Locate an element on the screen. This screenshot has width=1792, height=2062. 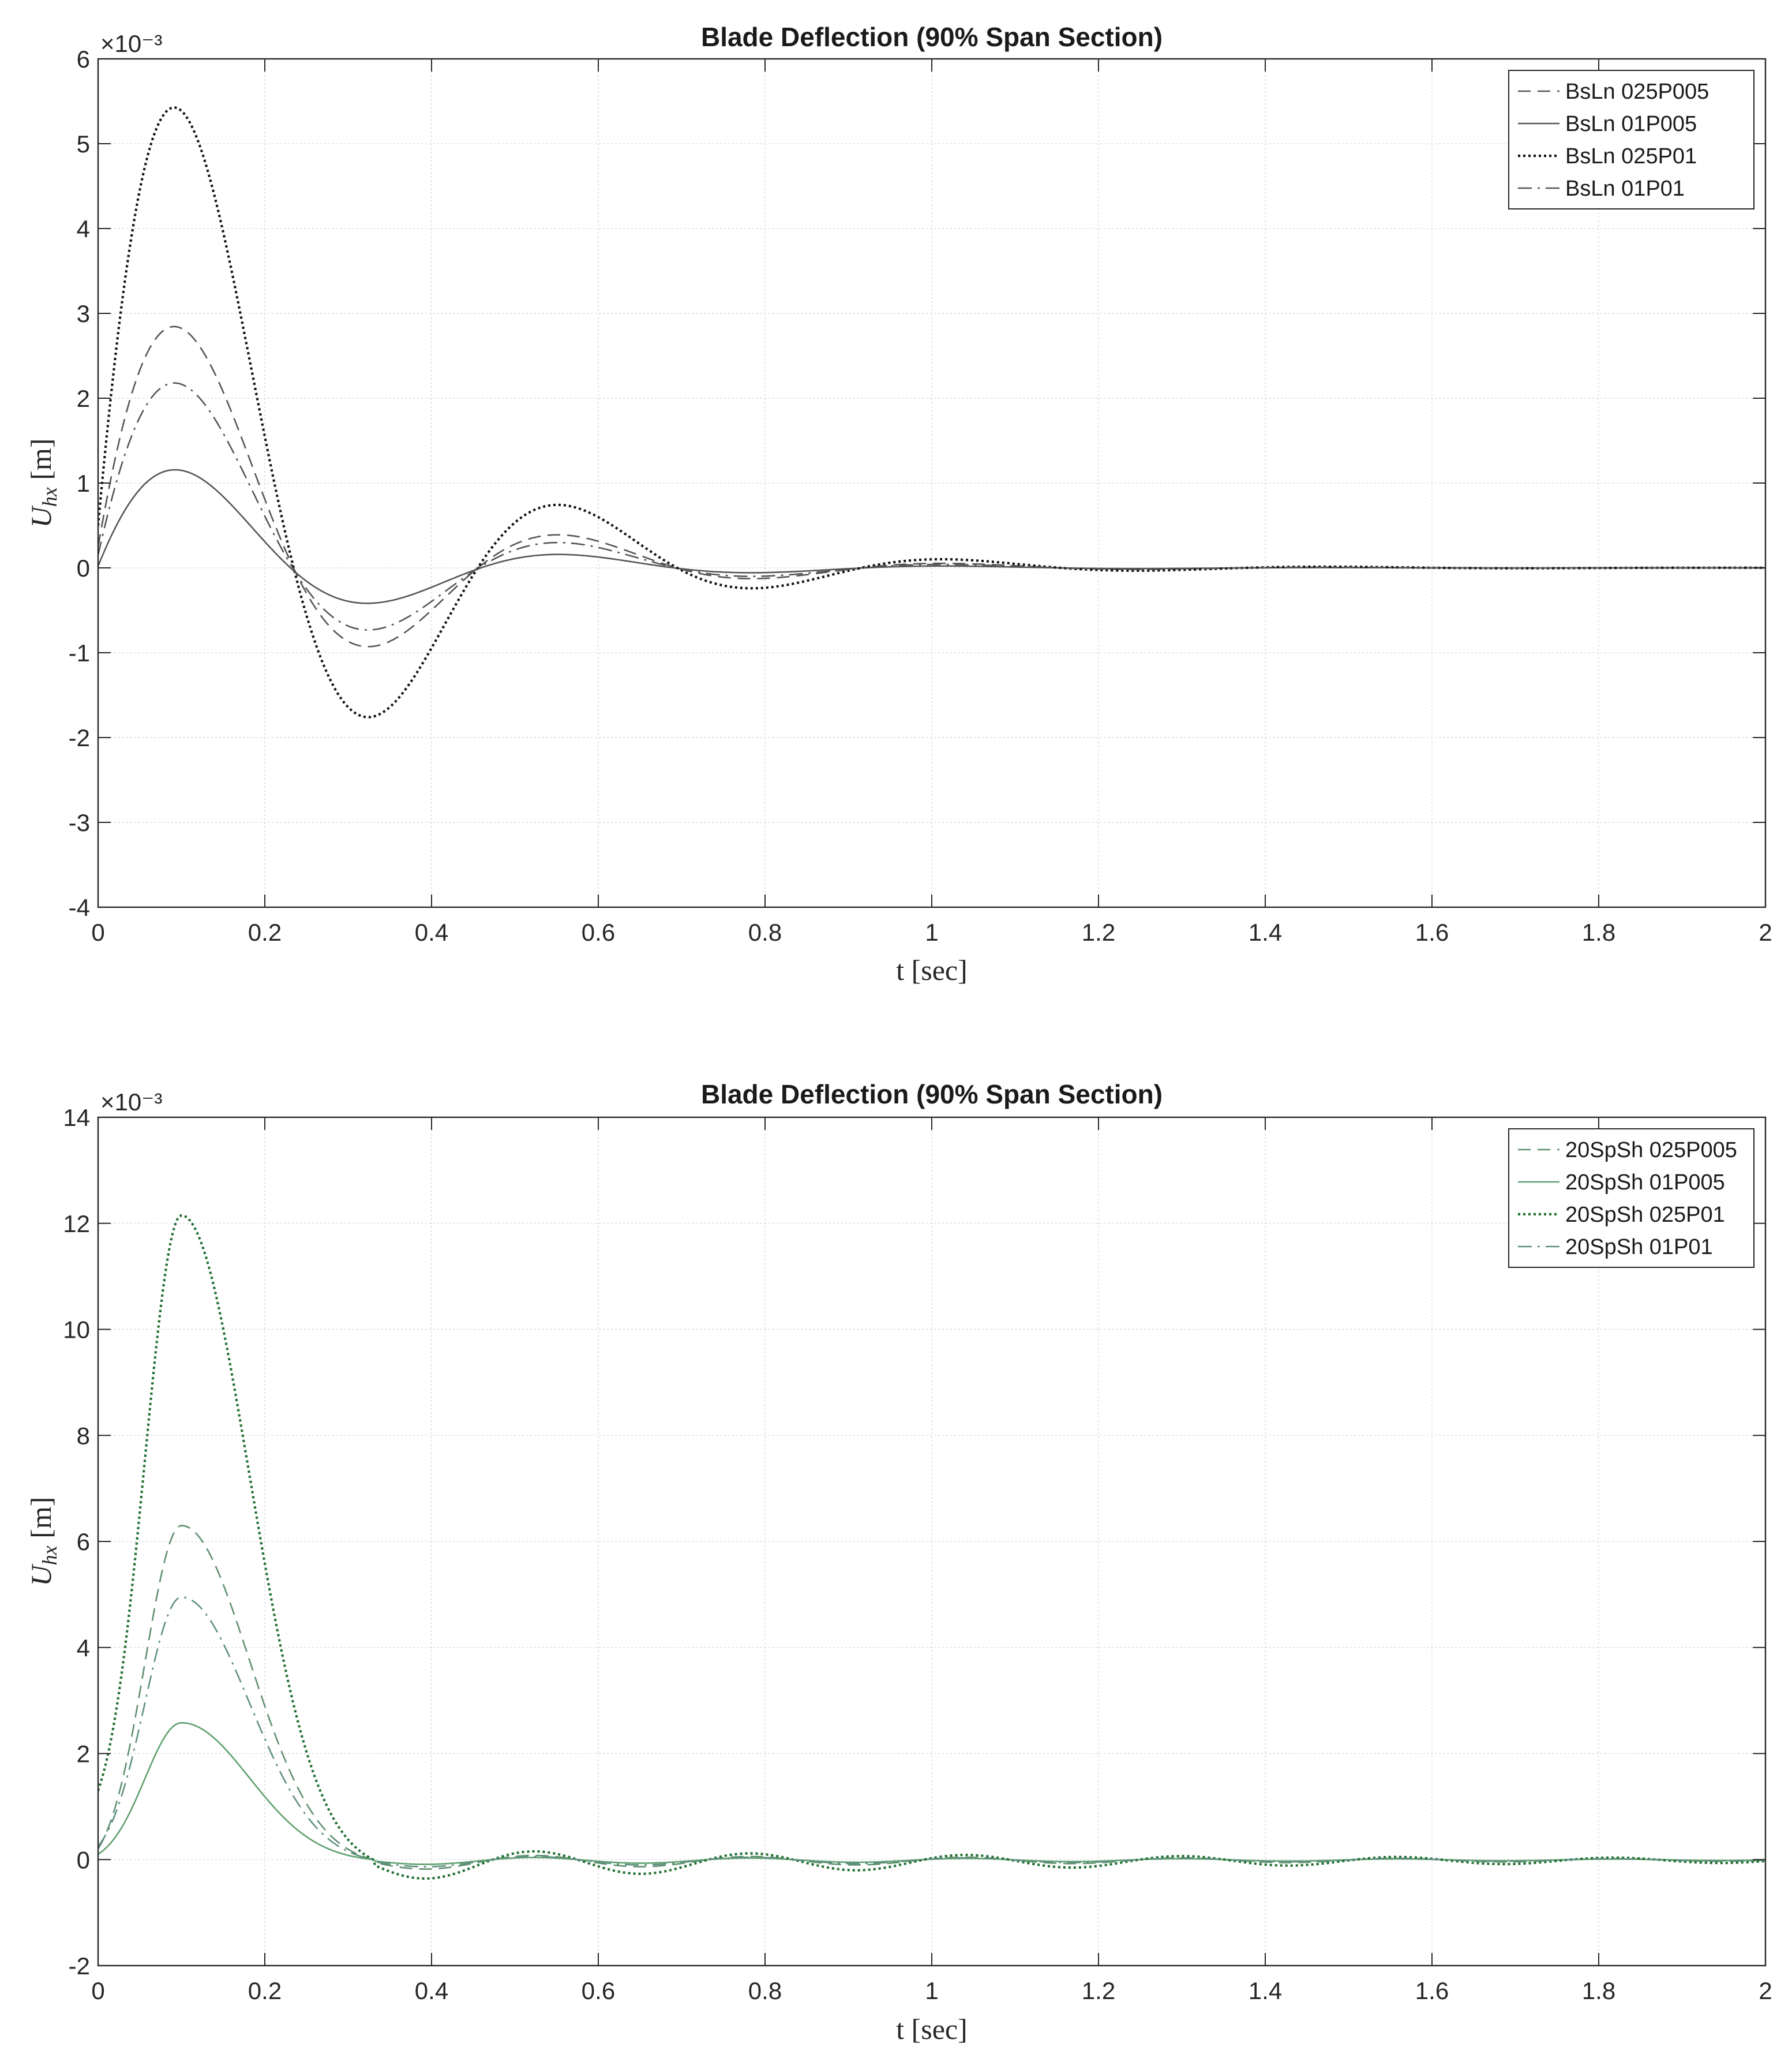
y-tick-label: -1 is located at coordinates (79, 653).